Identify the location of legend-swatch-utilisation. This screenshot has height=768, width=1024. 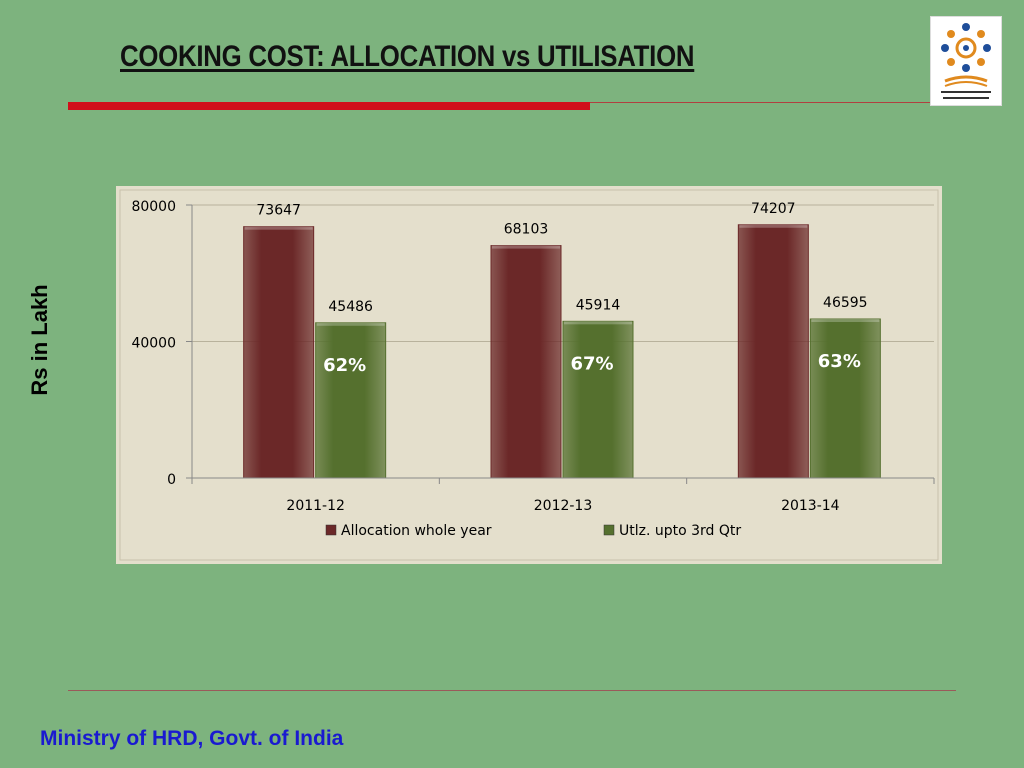
(609, 530).